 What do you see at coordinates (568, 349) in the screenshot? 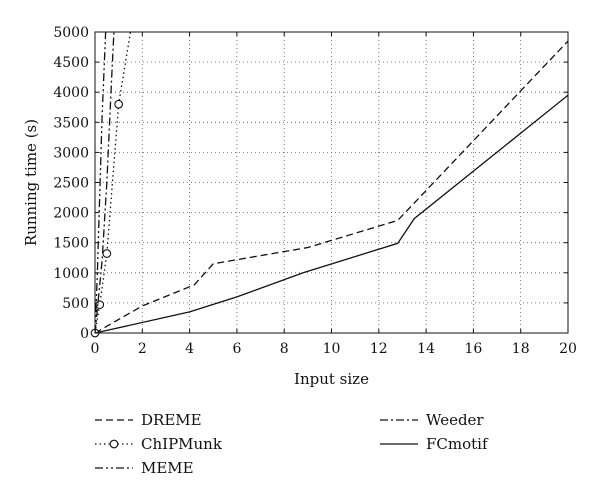
I see `x-tick-label: 20` at bounding box center [568, 349].